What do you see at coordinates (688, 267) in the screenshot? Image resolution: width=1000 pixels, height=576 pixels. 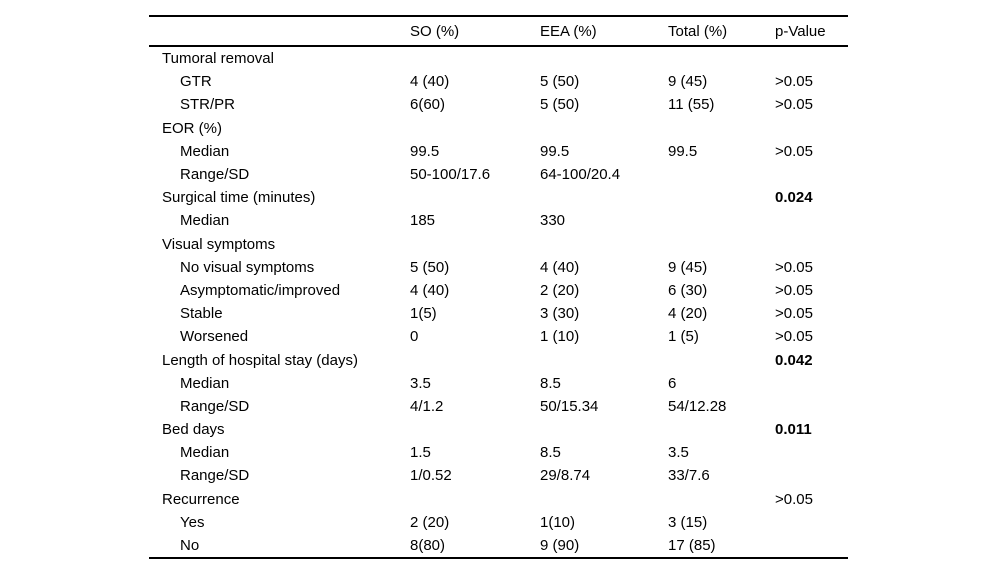 I see `row-cell-total: 9 (45)` at bounding box center [688, 267].